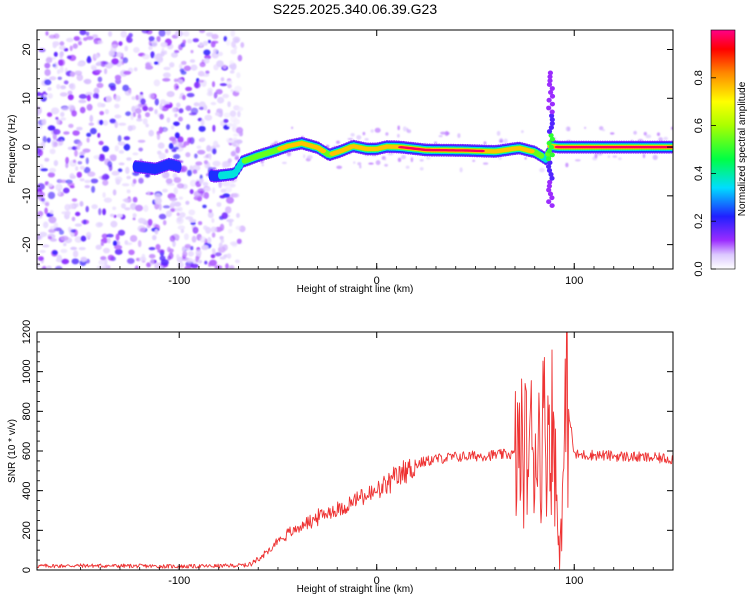  What do you see at coordinates (699, 268) in the screenshot?
I see `colorbar-tick-label: 0.0` at bounding box center [699, 268].